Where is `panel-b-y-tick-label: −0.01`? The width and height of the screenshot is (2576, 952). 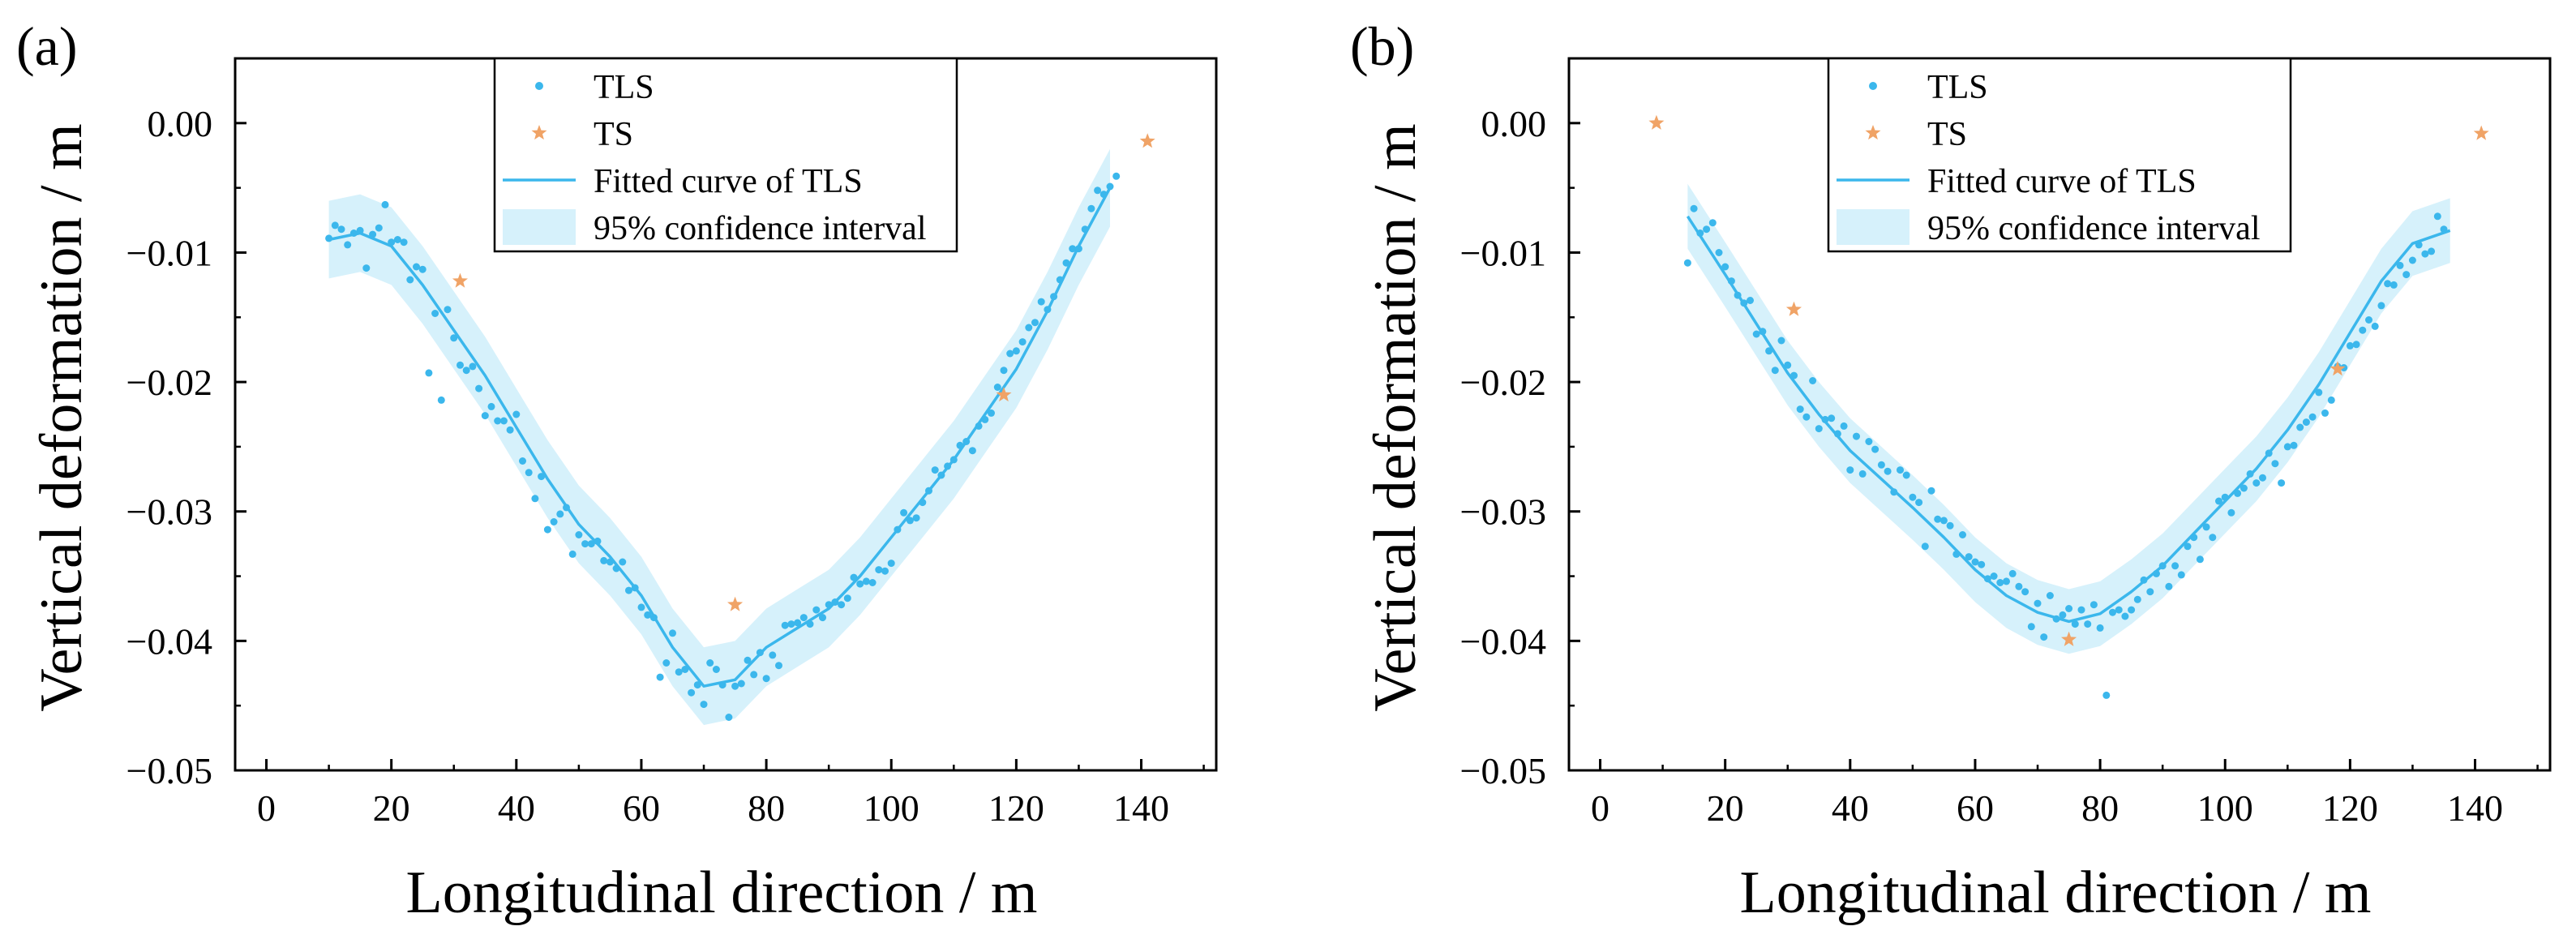
panel-b-y-tick-label: −0.01 is located at coordinates (1503, 252).